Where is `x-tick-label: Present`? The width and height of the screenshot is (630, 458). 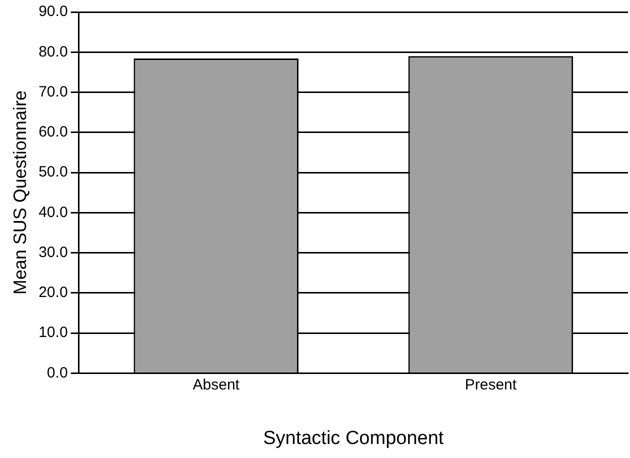 x-tick-label: Present is located at coordinates (491, 385).